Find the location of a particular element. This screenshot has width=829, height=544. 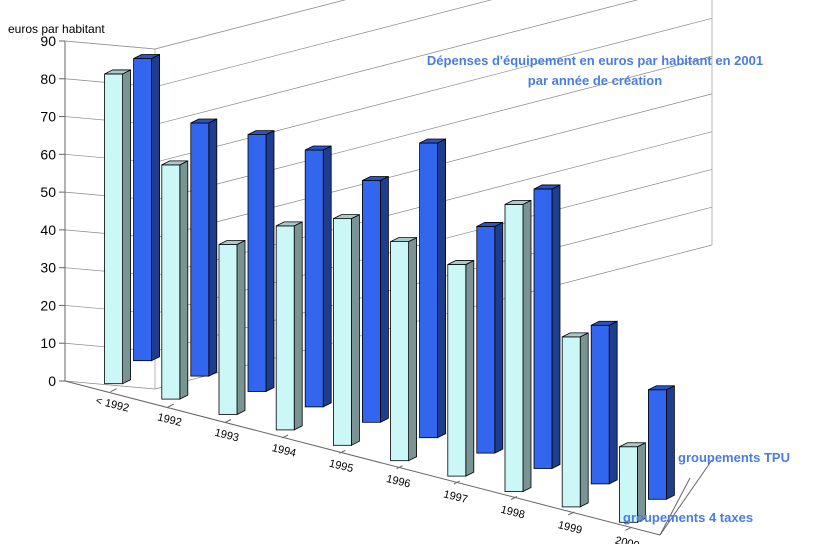

x-tick-label: 2000 is located at coordinates (627, 539).